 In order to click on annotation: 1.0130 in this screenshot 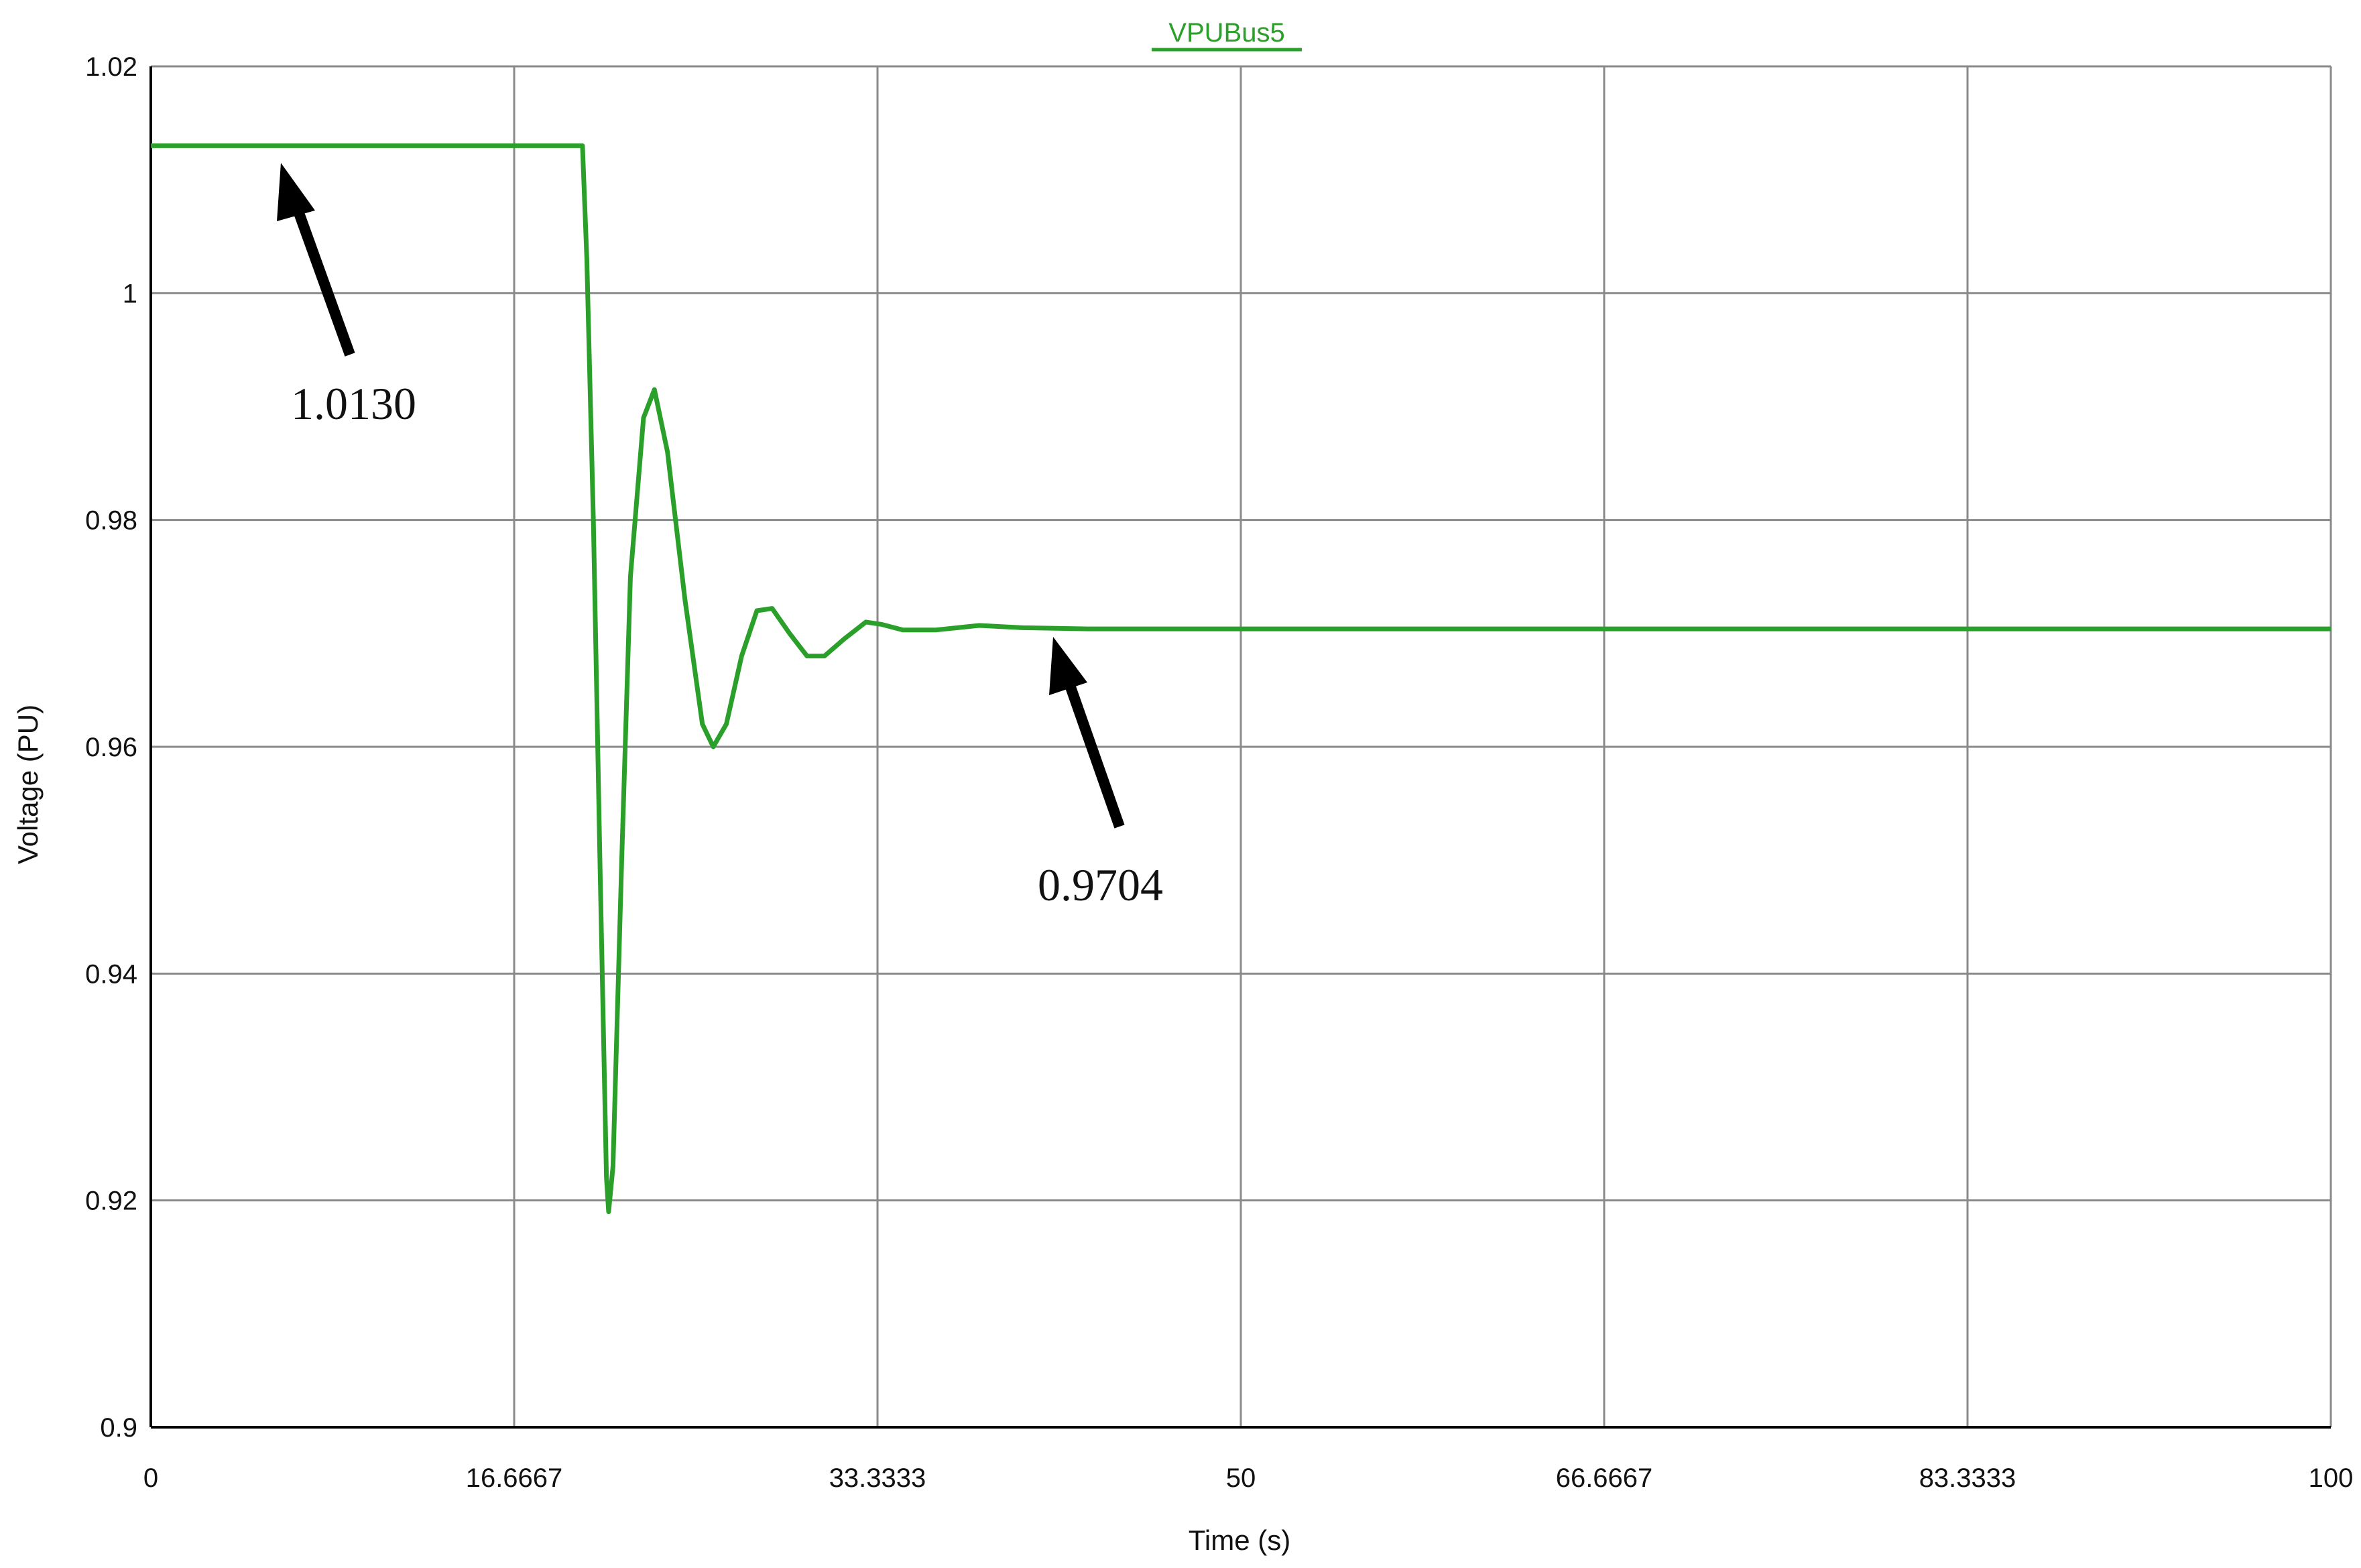, I will do `click(354, 404)`.